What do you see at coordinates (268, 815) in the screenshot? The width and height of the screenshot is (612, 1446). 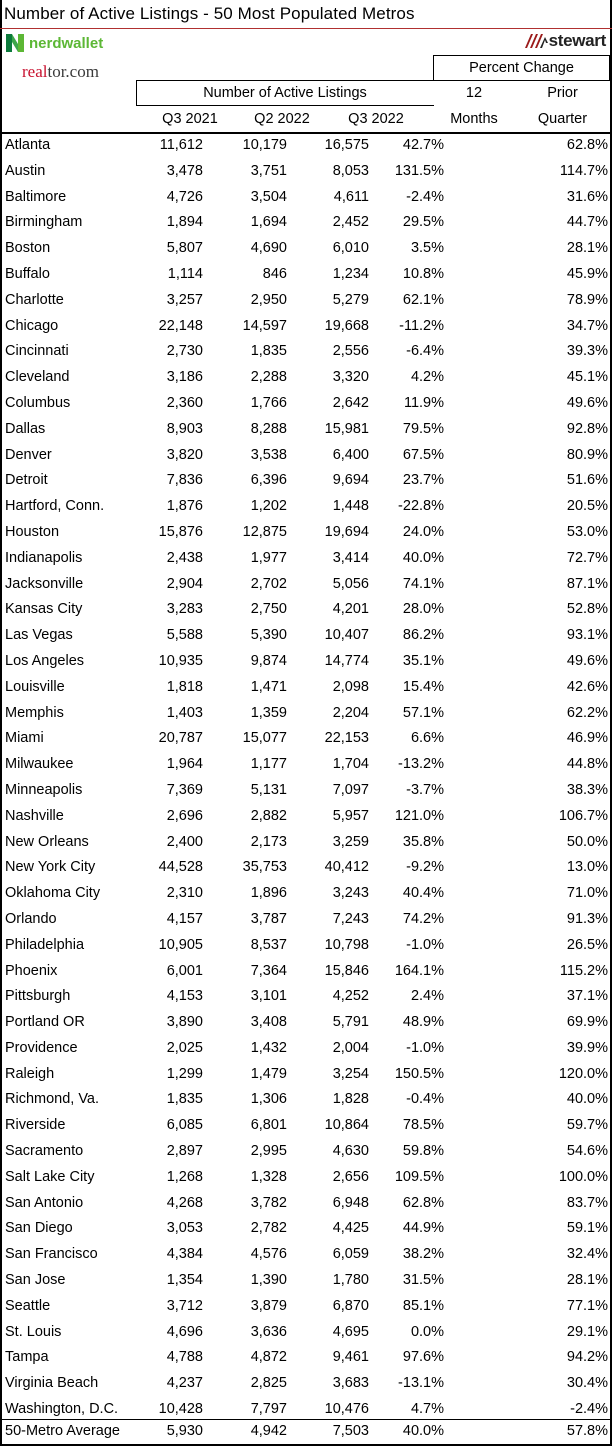 I see `q2-2022: 2,882` at bounding box center [268, 815].